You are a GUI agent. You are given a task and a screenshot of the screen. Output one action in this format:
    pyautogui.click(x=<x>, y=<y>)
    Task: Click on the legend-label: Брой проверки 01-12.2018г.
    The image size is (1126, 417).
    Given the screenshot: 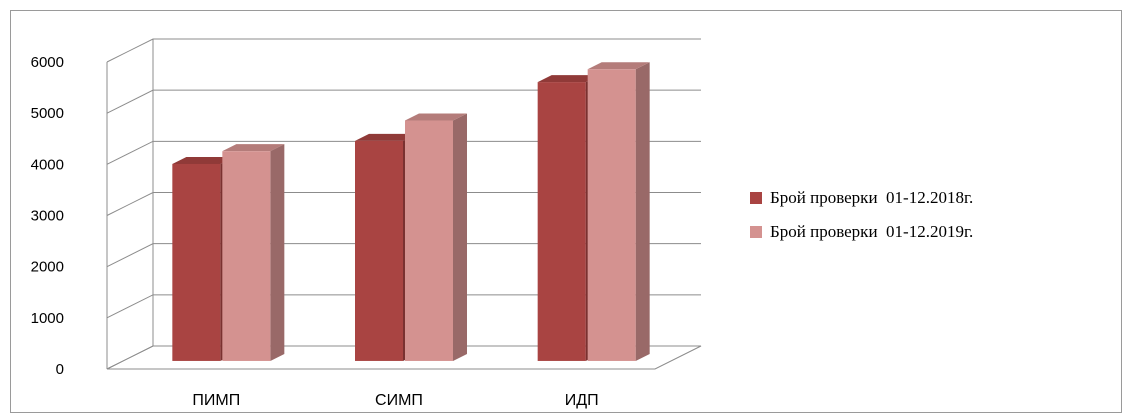 What is the action you would take?
    pyautogui.click(x=871, y=197)
    